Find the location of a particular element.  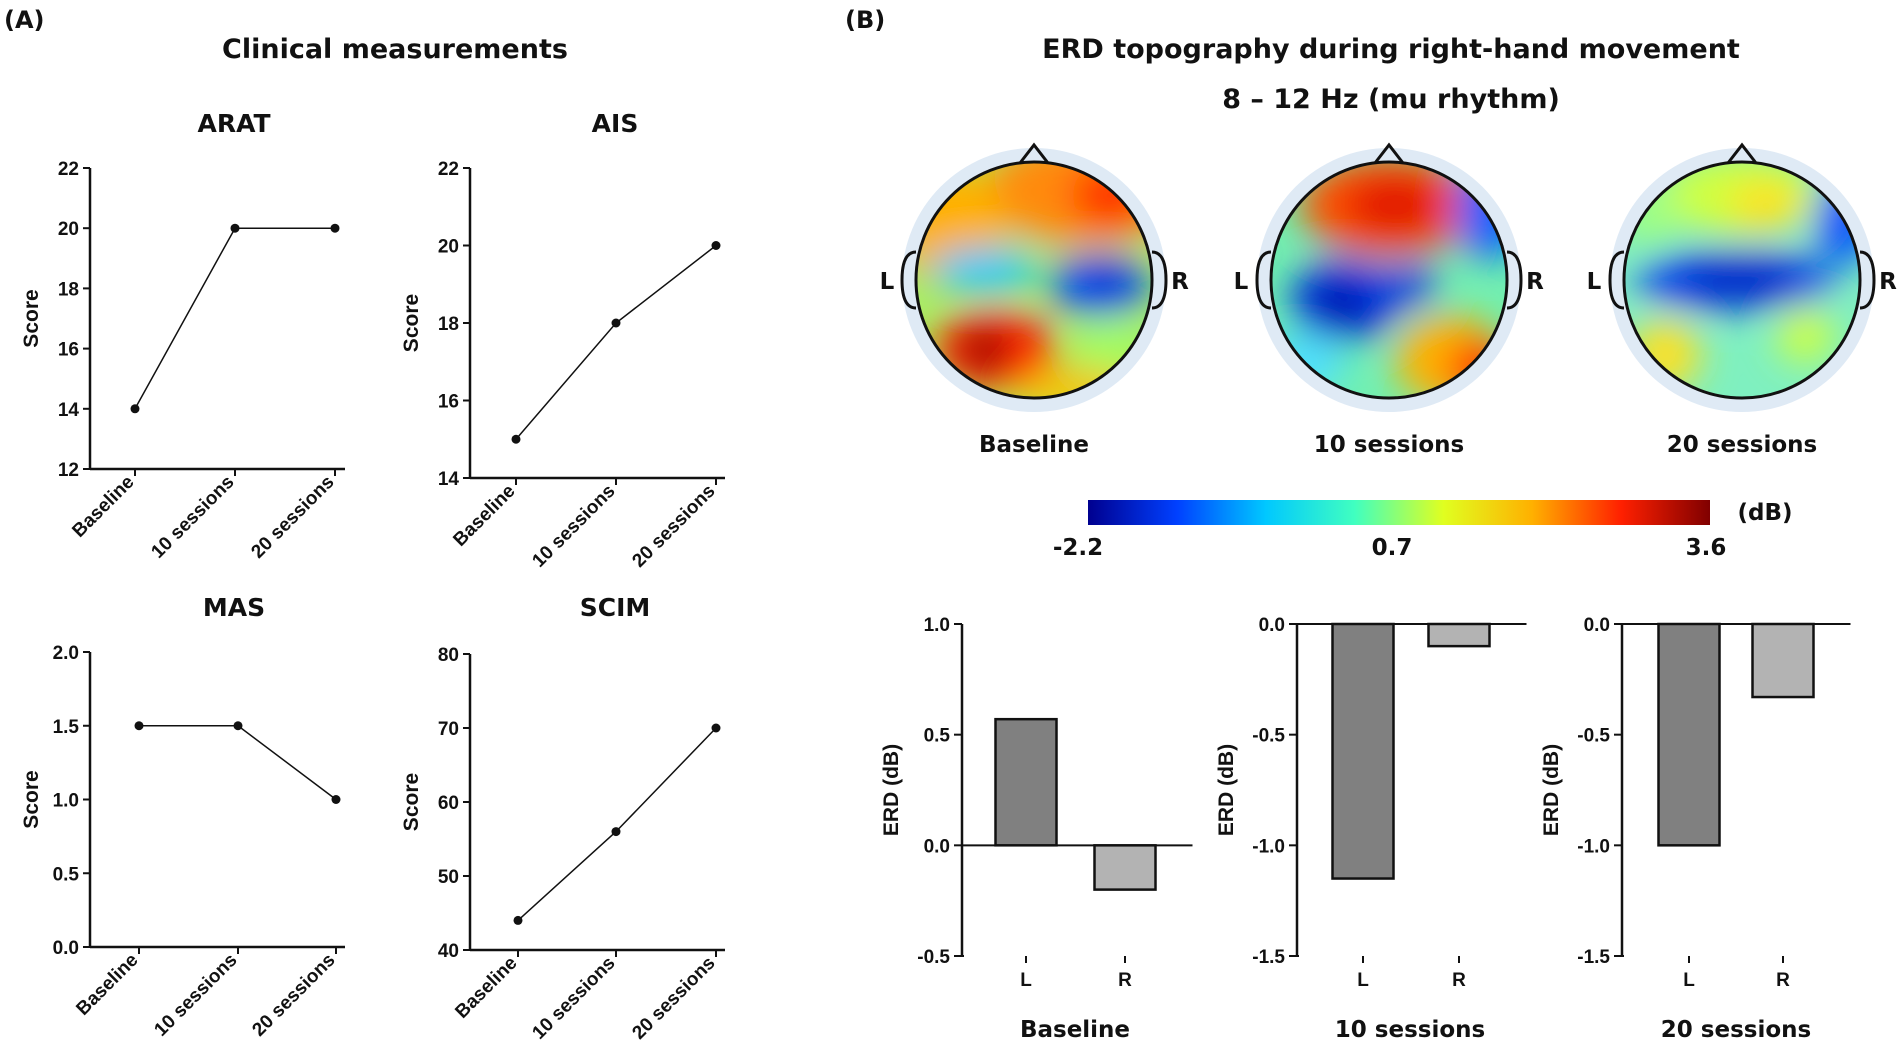

ten-sessions-erd-bar-chart: -1.5 -1.0 -0.5 0.0 L R ERD (dB) 10 sessions is located at coordinates (1371, 829).